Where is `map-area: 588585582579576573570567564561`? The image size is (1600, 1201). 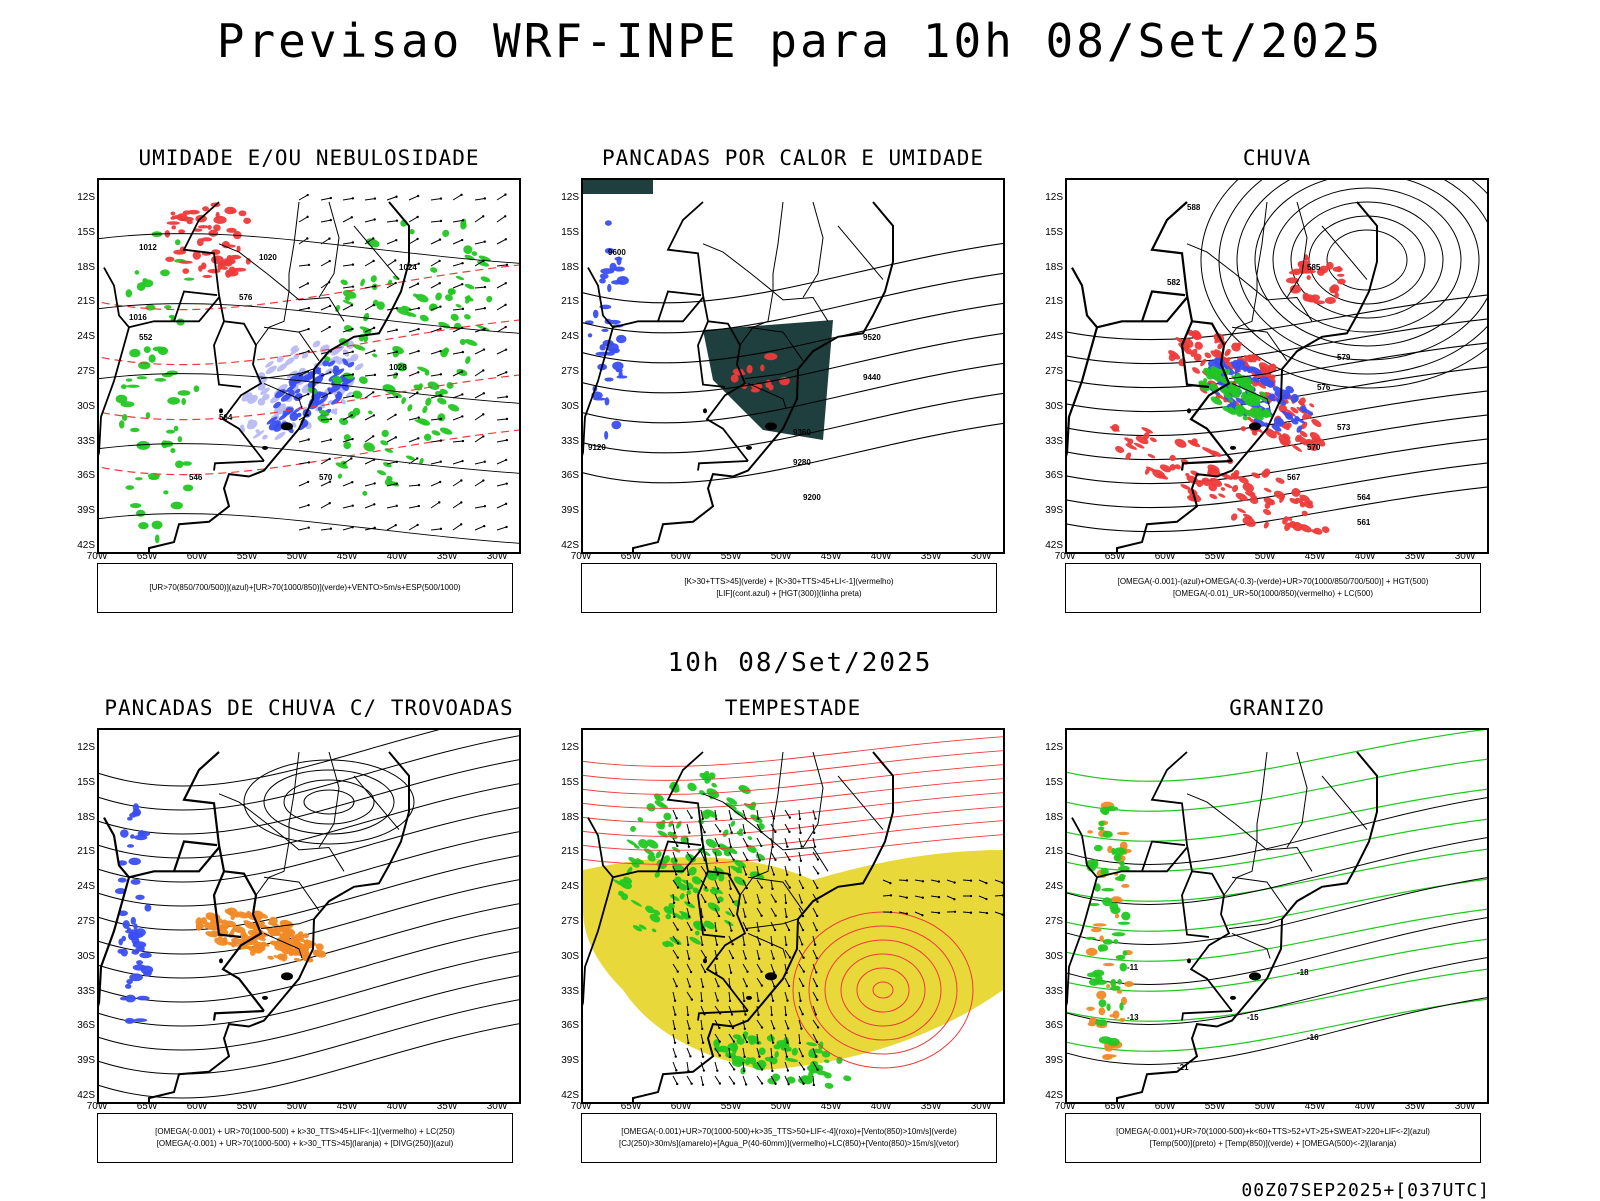
map-area: 588585582579576573570567564561 is located at coordinates (1277, 366).